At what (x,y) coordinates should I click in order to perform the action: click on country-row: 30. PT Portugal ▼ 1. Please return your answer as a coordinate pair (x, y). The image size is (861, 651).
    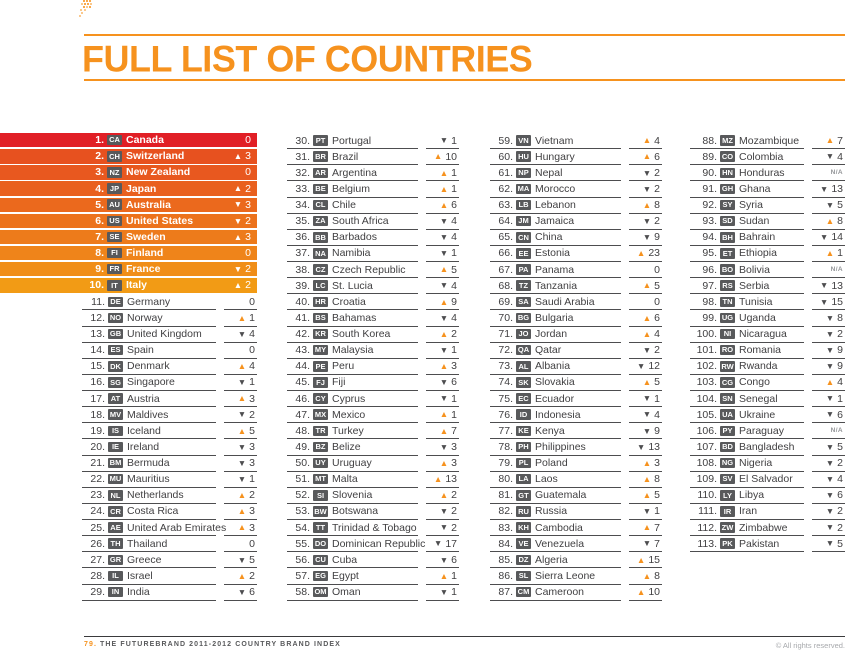
    Looking at the image, I should click on (373, 141).